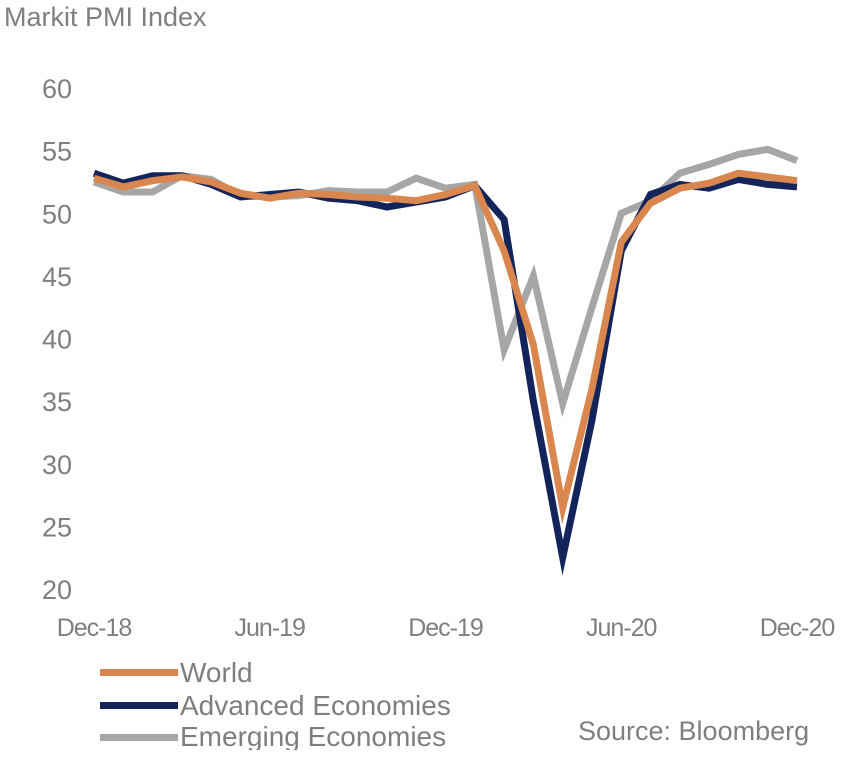 The height and width of the screenshot is (783, 850). Describe the element at coordinates (57, 214) in the screenshot. I see `y-tick-label: 50` at that location.